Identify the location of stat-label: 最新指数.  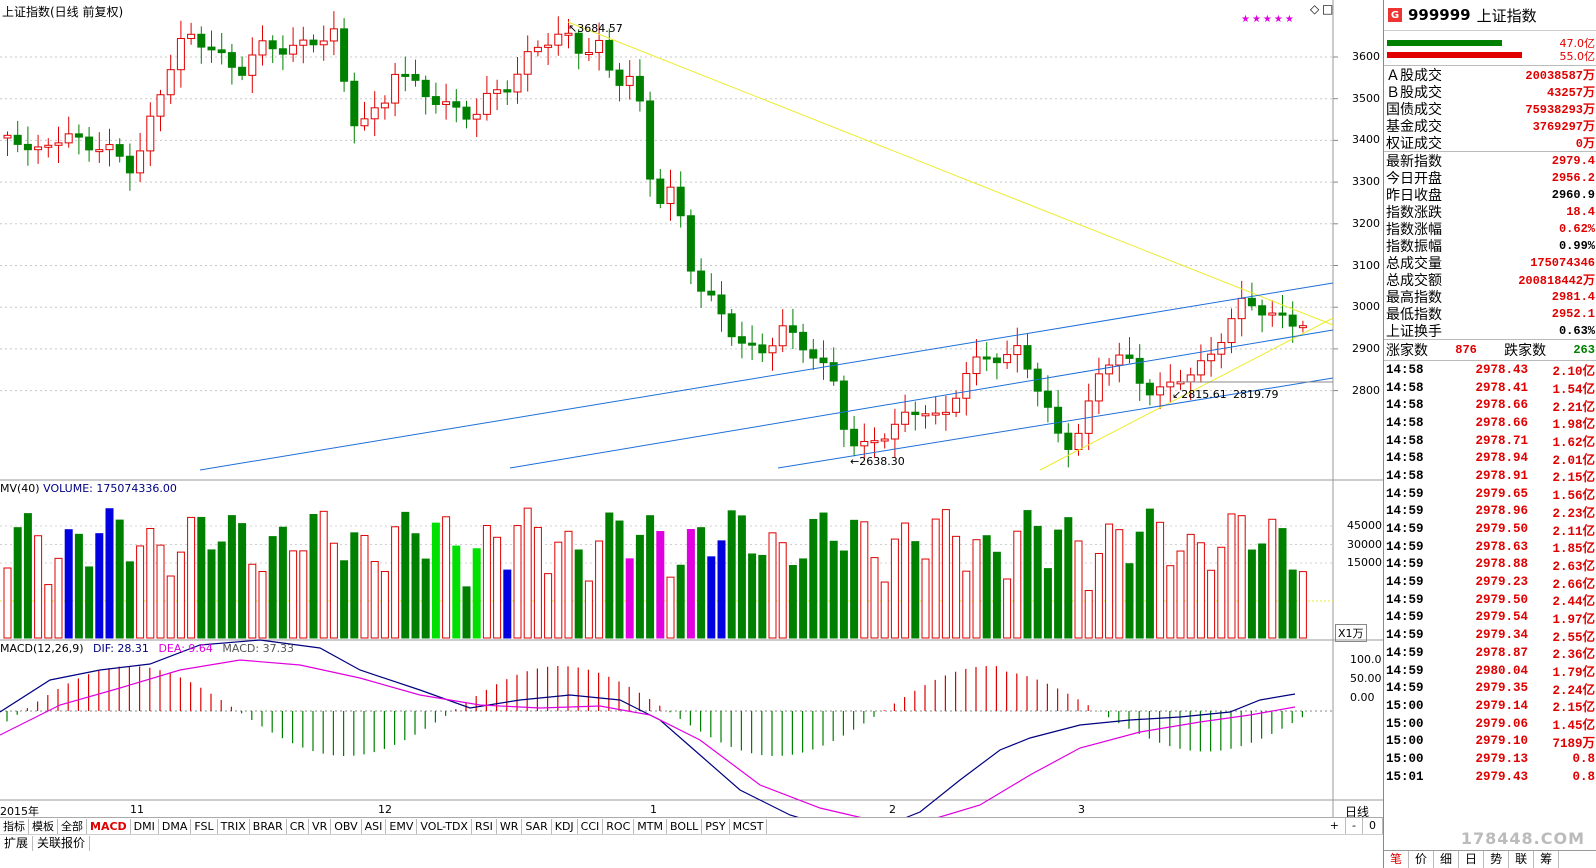
(1414, 161).